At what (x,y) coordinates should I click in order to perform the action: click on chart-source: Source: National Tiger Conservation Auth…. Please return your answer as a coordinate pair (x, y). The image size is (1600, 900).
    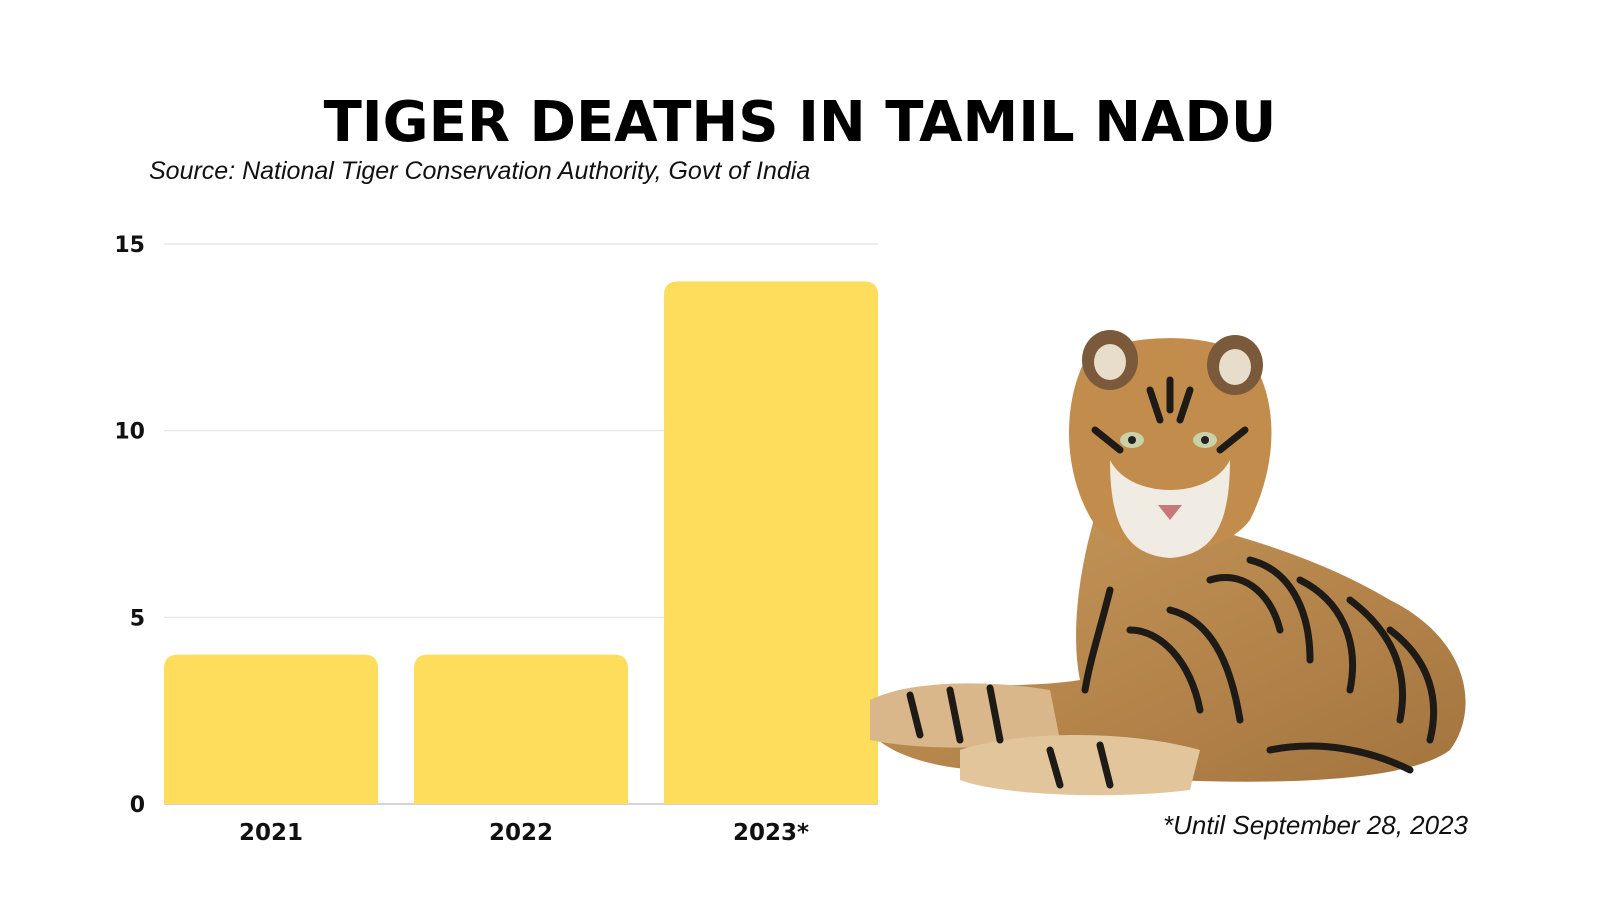
    Looking at the image, I should click on (480, 171).